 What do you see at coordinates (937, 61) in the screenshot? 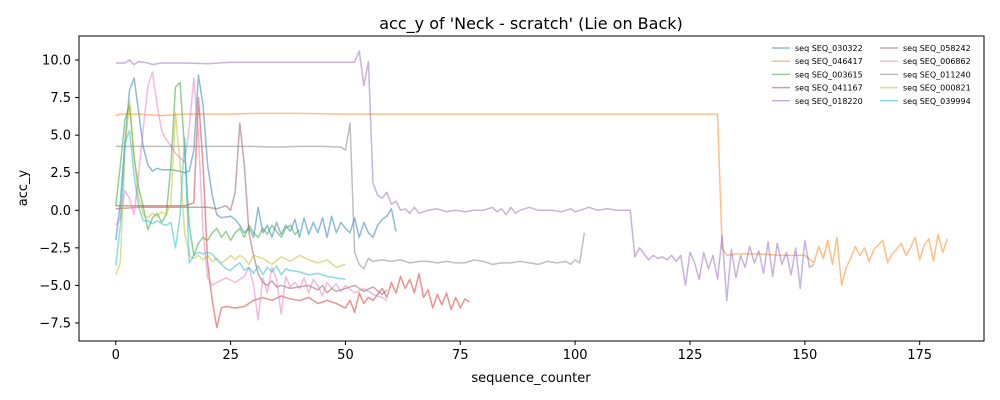
I see `legend-entry-label: seq SEQ_006862` at bounding box center [937, 61].